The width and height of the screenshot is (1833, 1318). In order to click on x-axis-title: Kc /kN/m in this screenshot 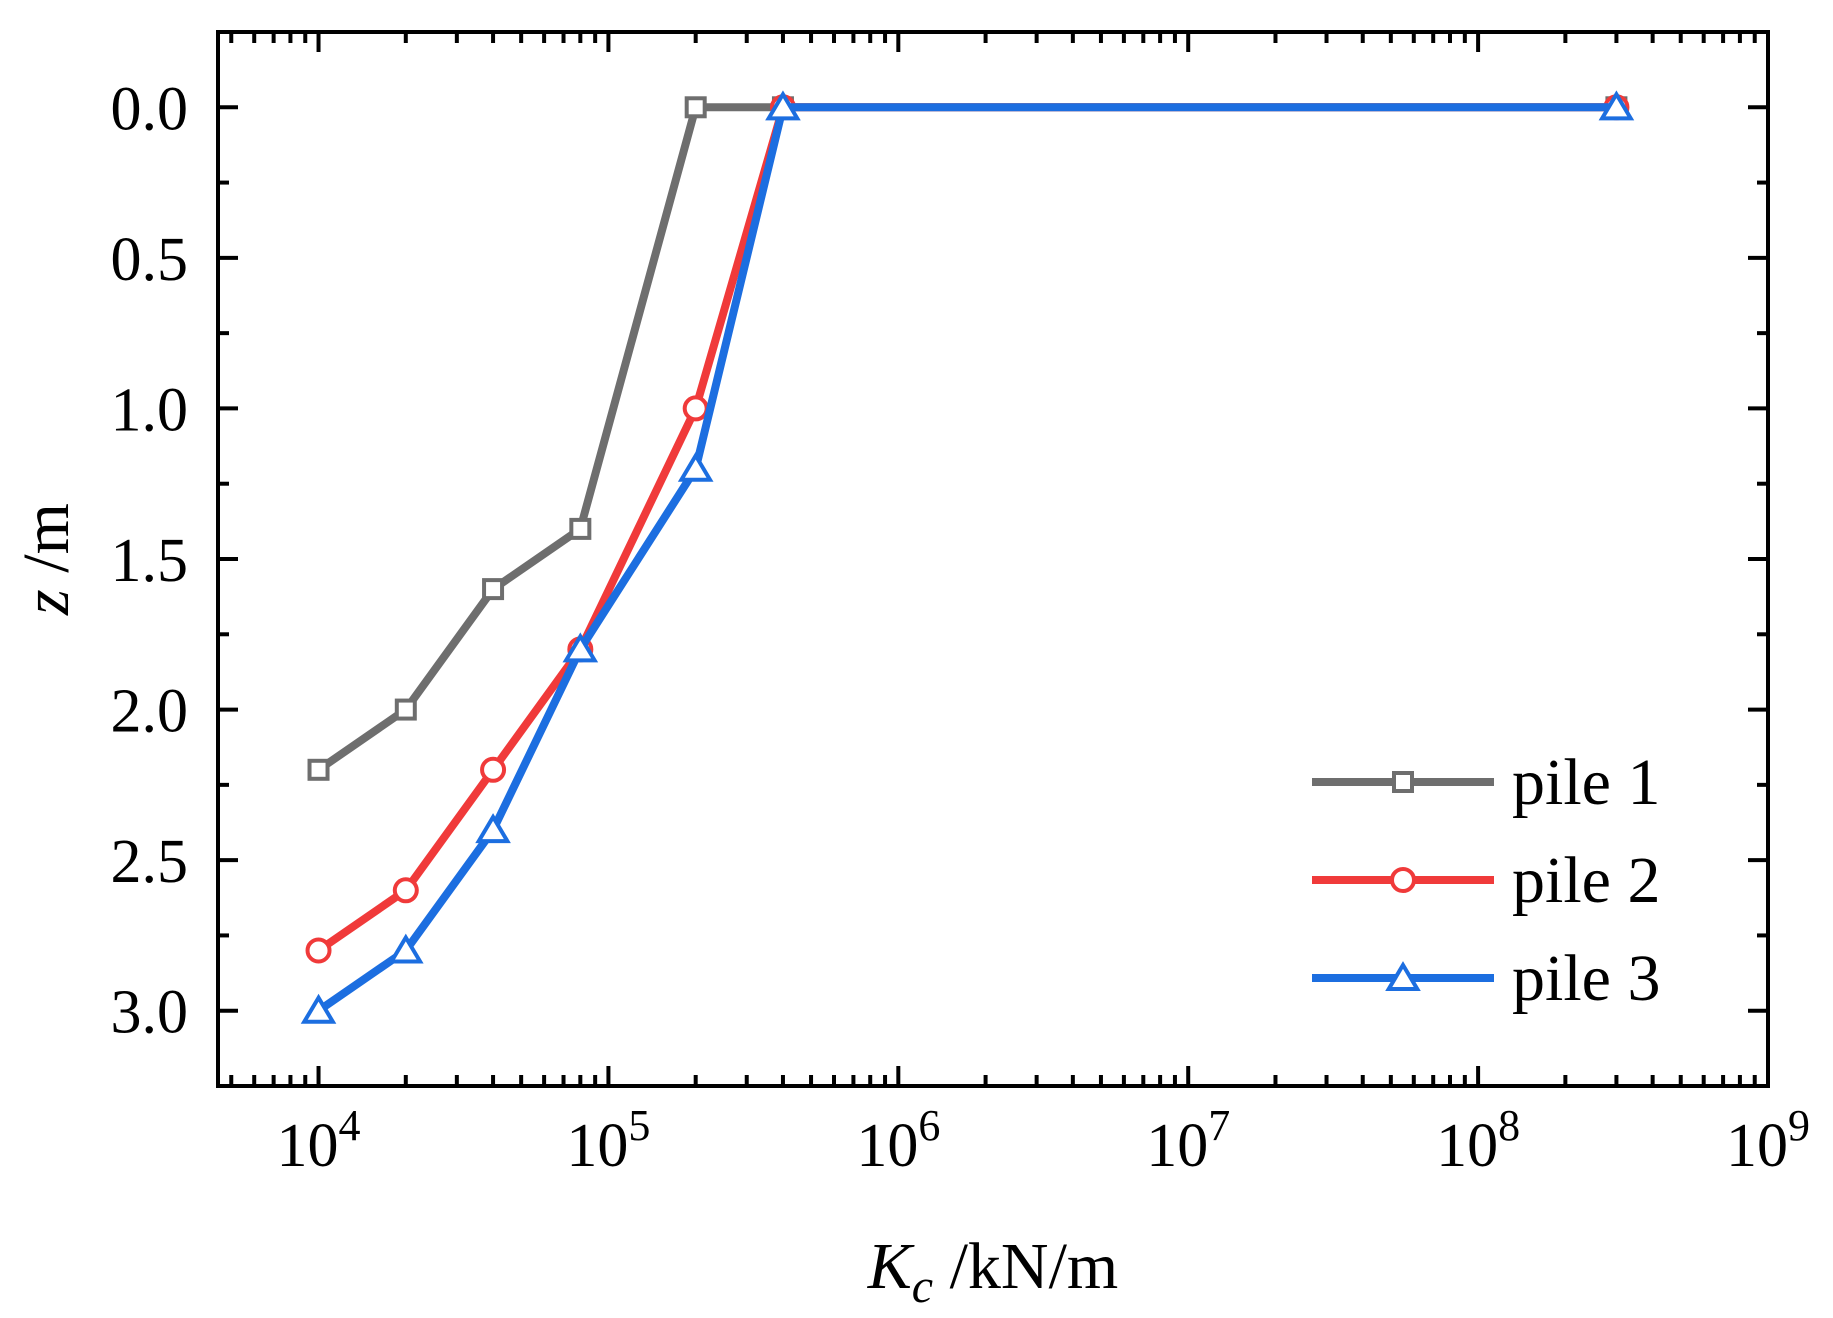, I will do `click(993, 1271)`.